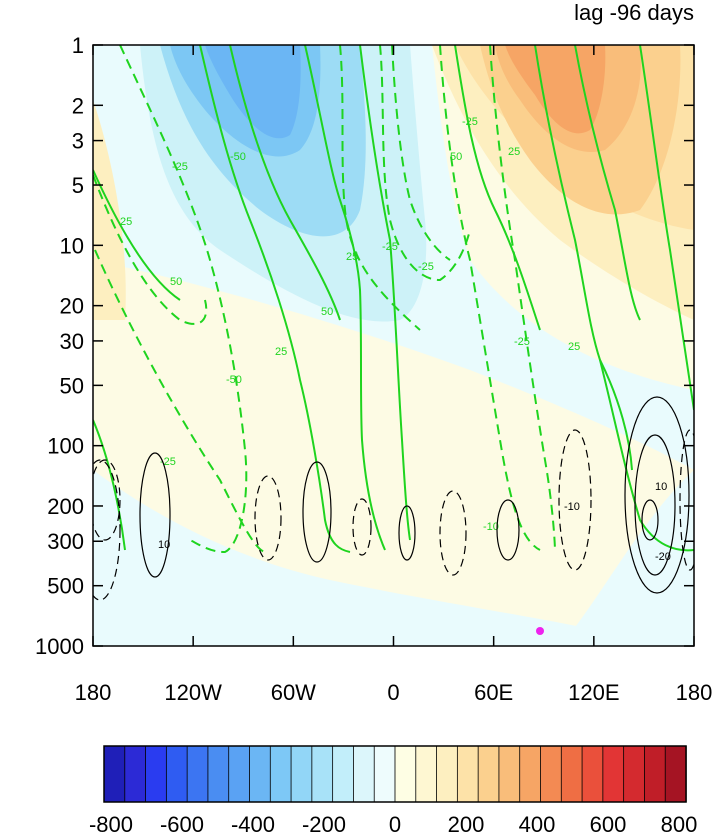 The image size is (714, 838). I want to click on y-tick-label: 1, so click(78, 45).